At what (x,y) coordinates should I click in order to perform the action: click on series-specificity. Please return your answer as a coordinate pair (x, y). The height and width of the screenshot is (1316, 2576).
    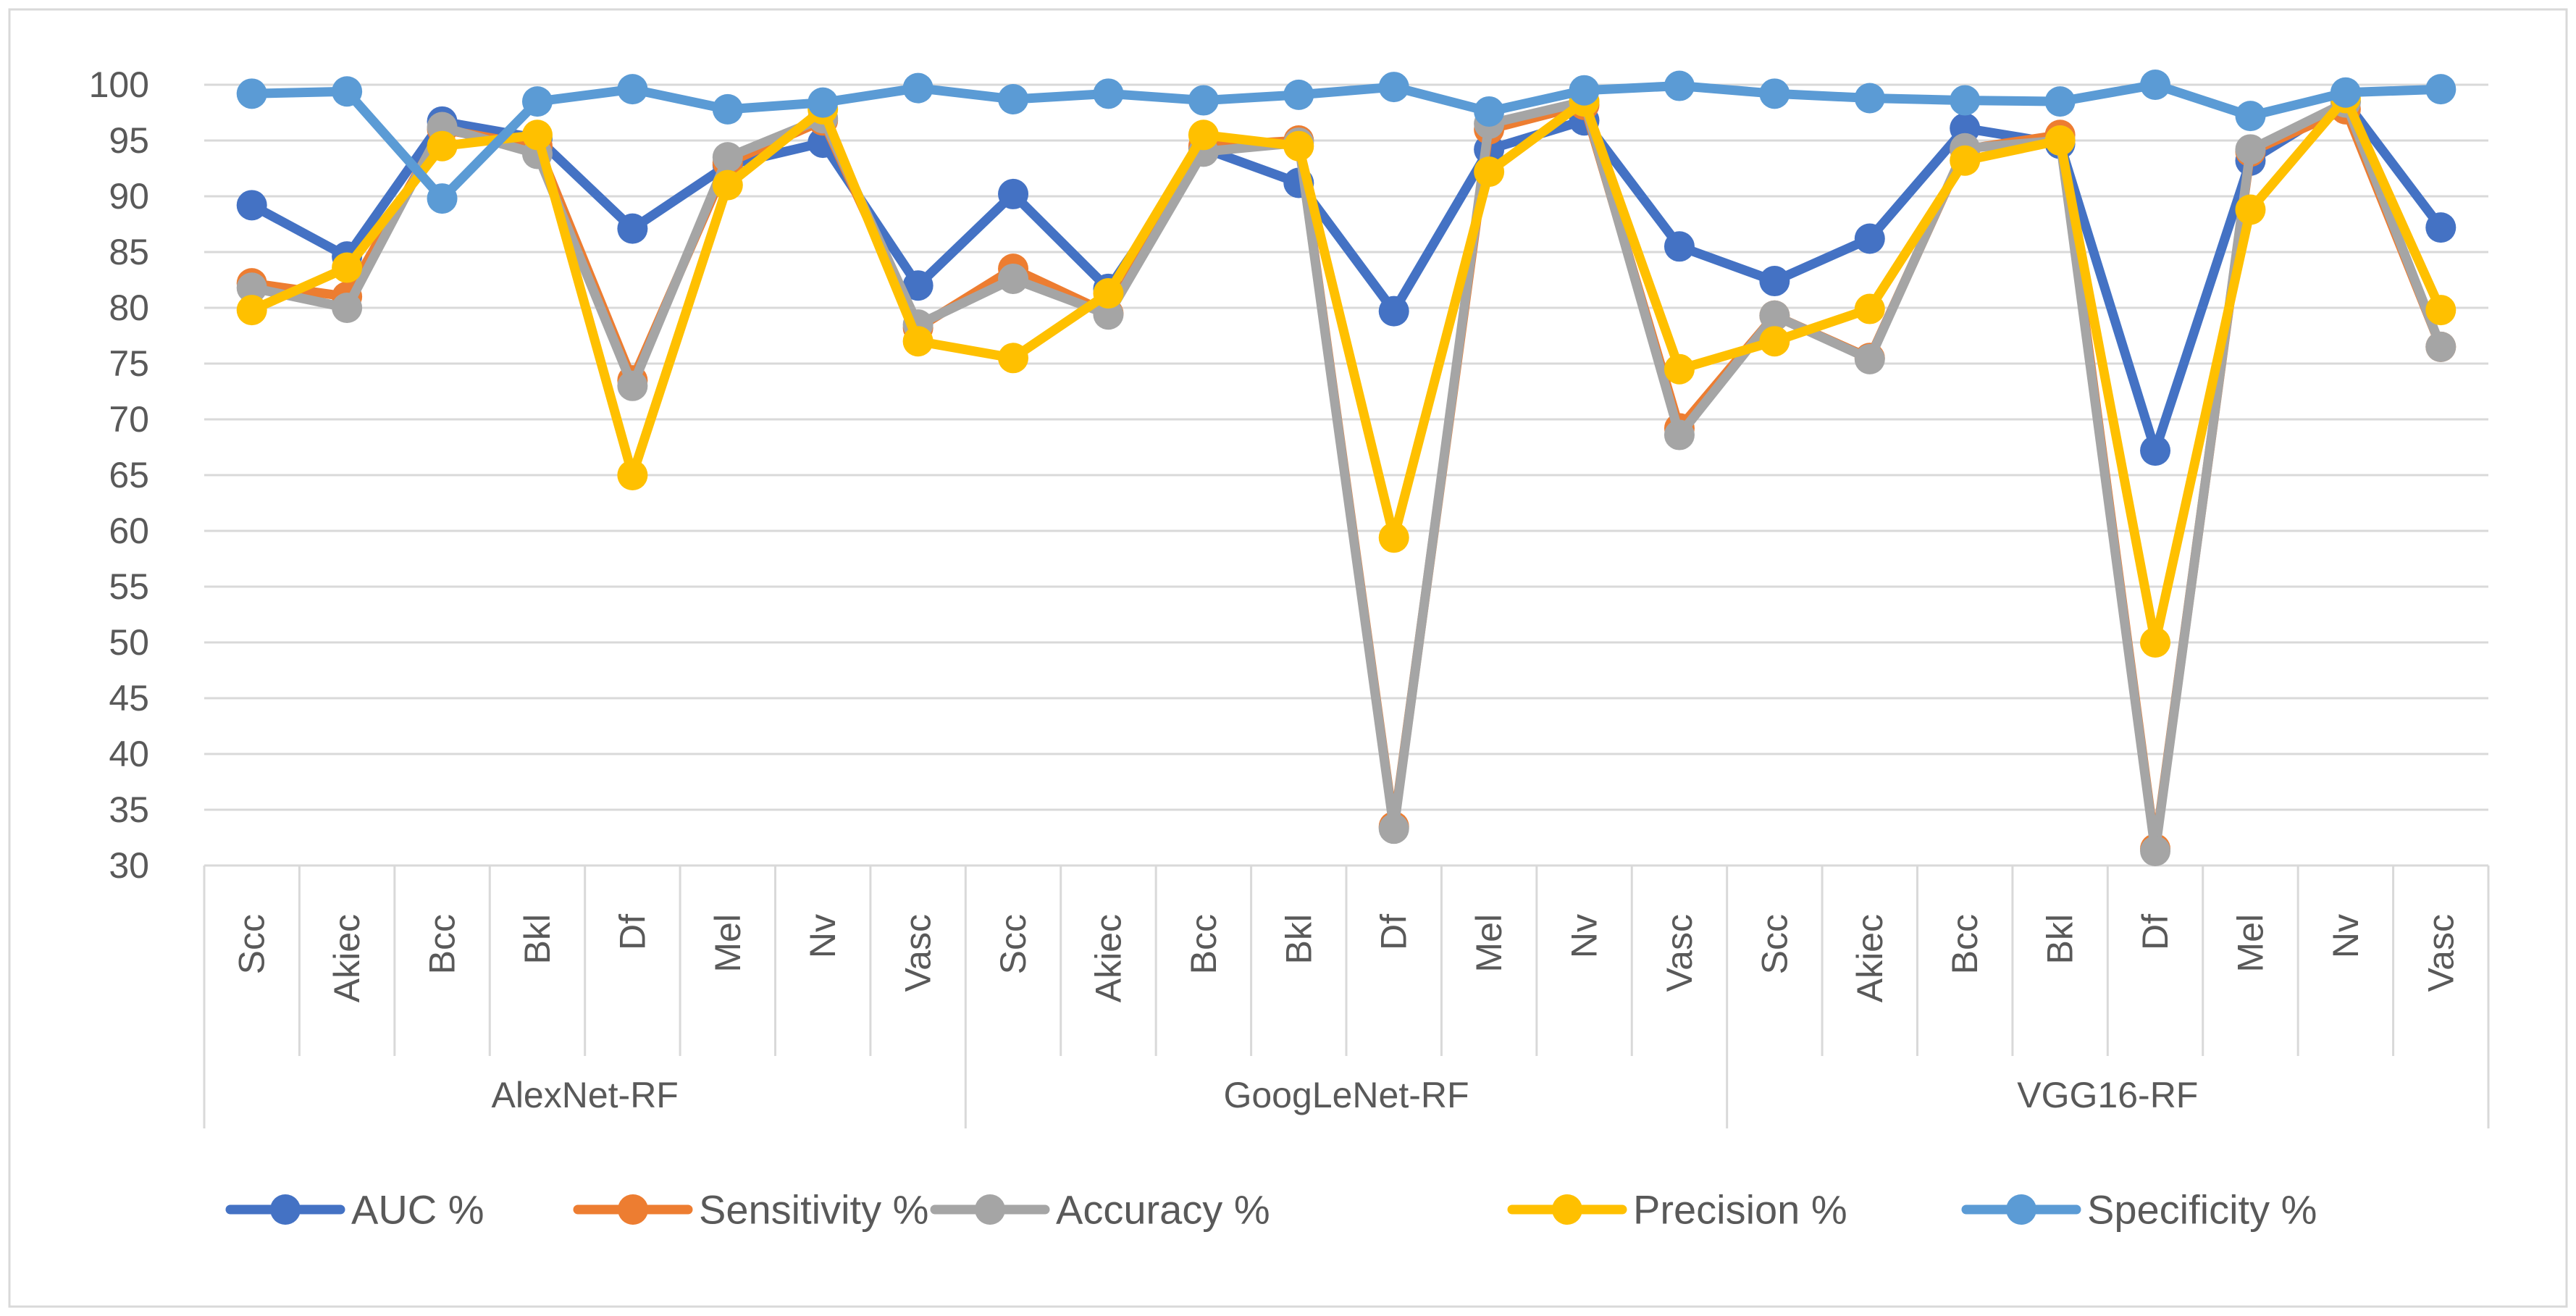
    Looking at the image, I should click on (1346, 142).